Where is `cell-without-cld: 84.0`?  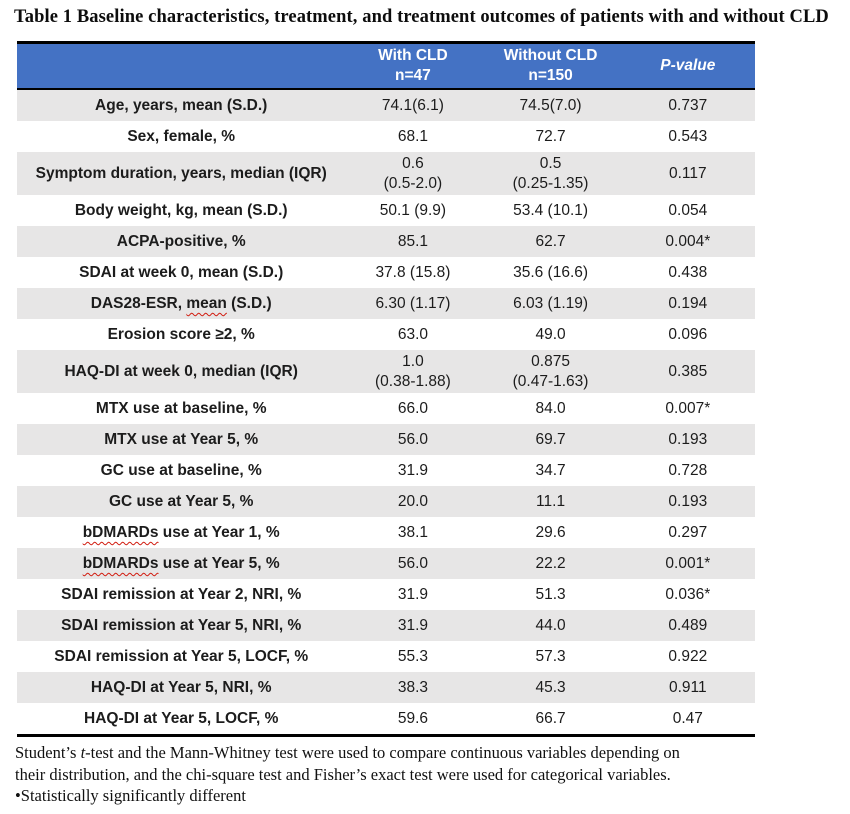
cell-without-cld: 84.0 is located at coordinates (550, 409).